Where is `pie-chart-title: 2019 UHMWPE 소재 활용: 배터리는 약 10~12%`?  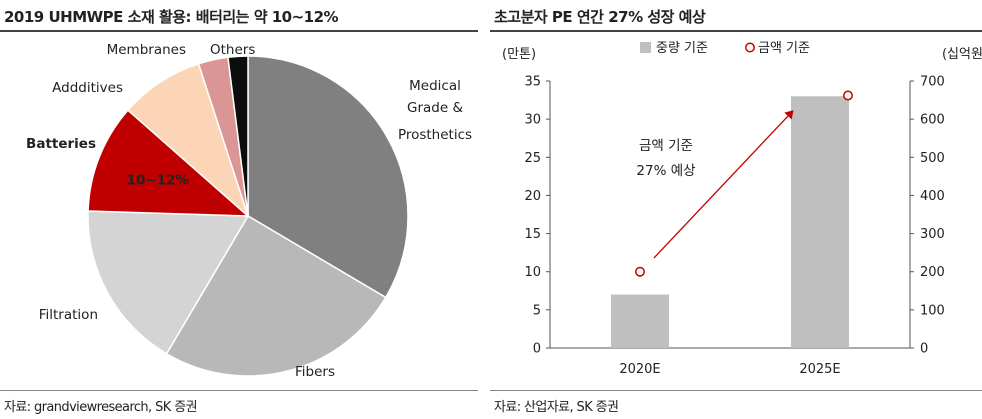 pie-chart-title: 2019 UHMWPE 소재 활용: 배터리는 약 10~12% is located at coordinates (171, 17).